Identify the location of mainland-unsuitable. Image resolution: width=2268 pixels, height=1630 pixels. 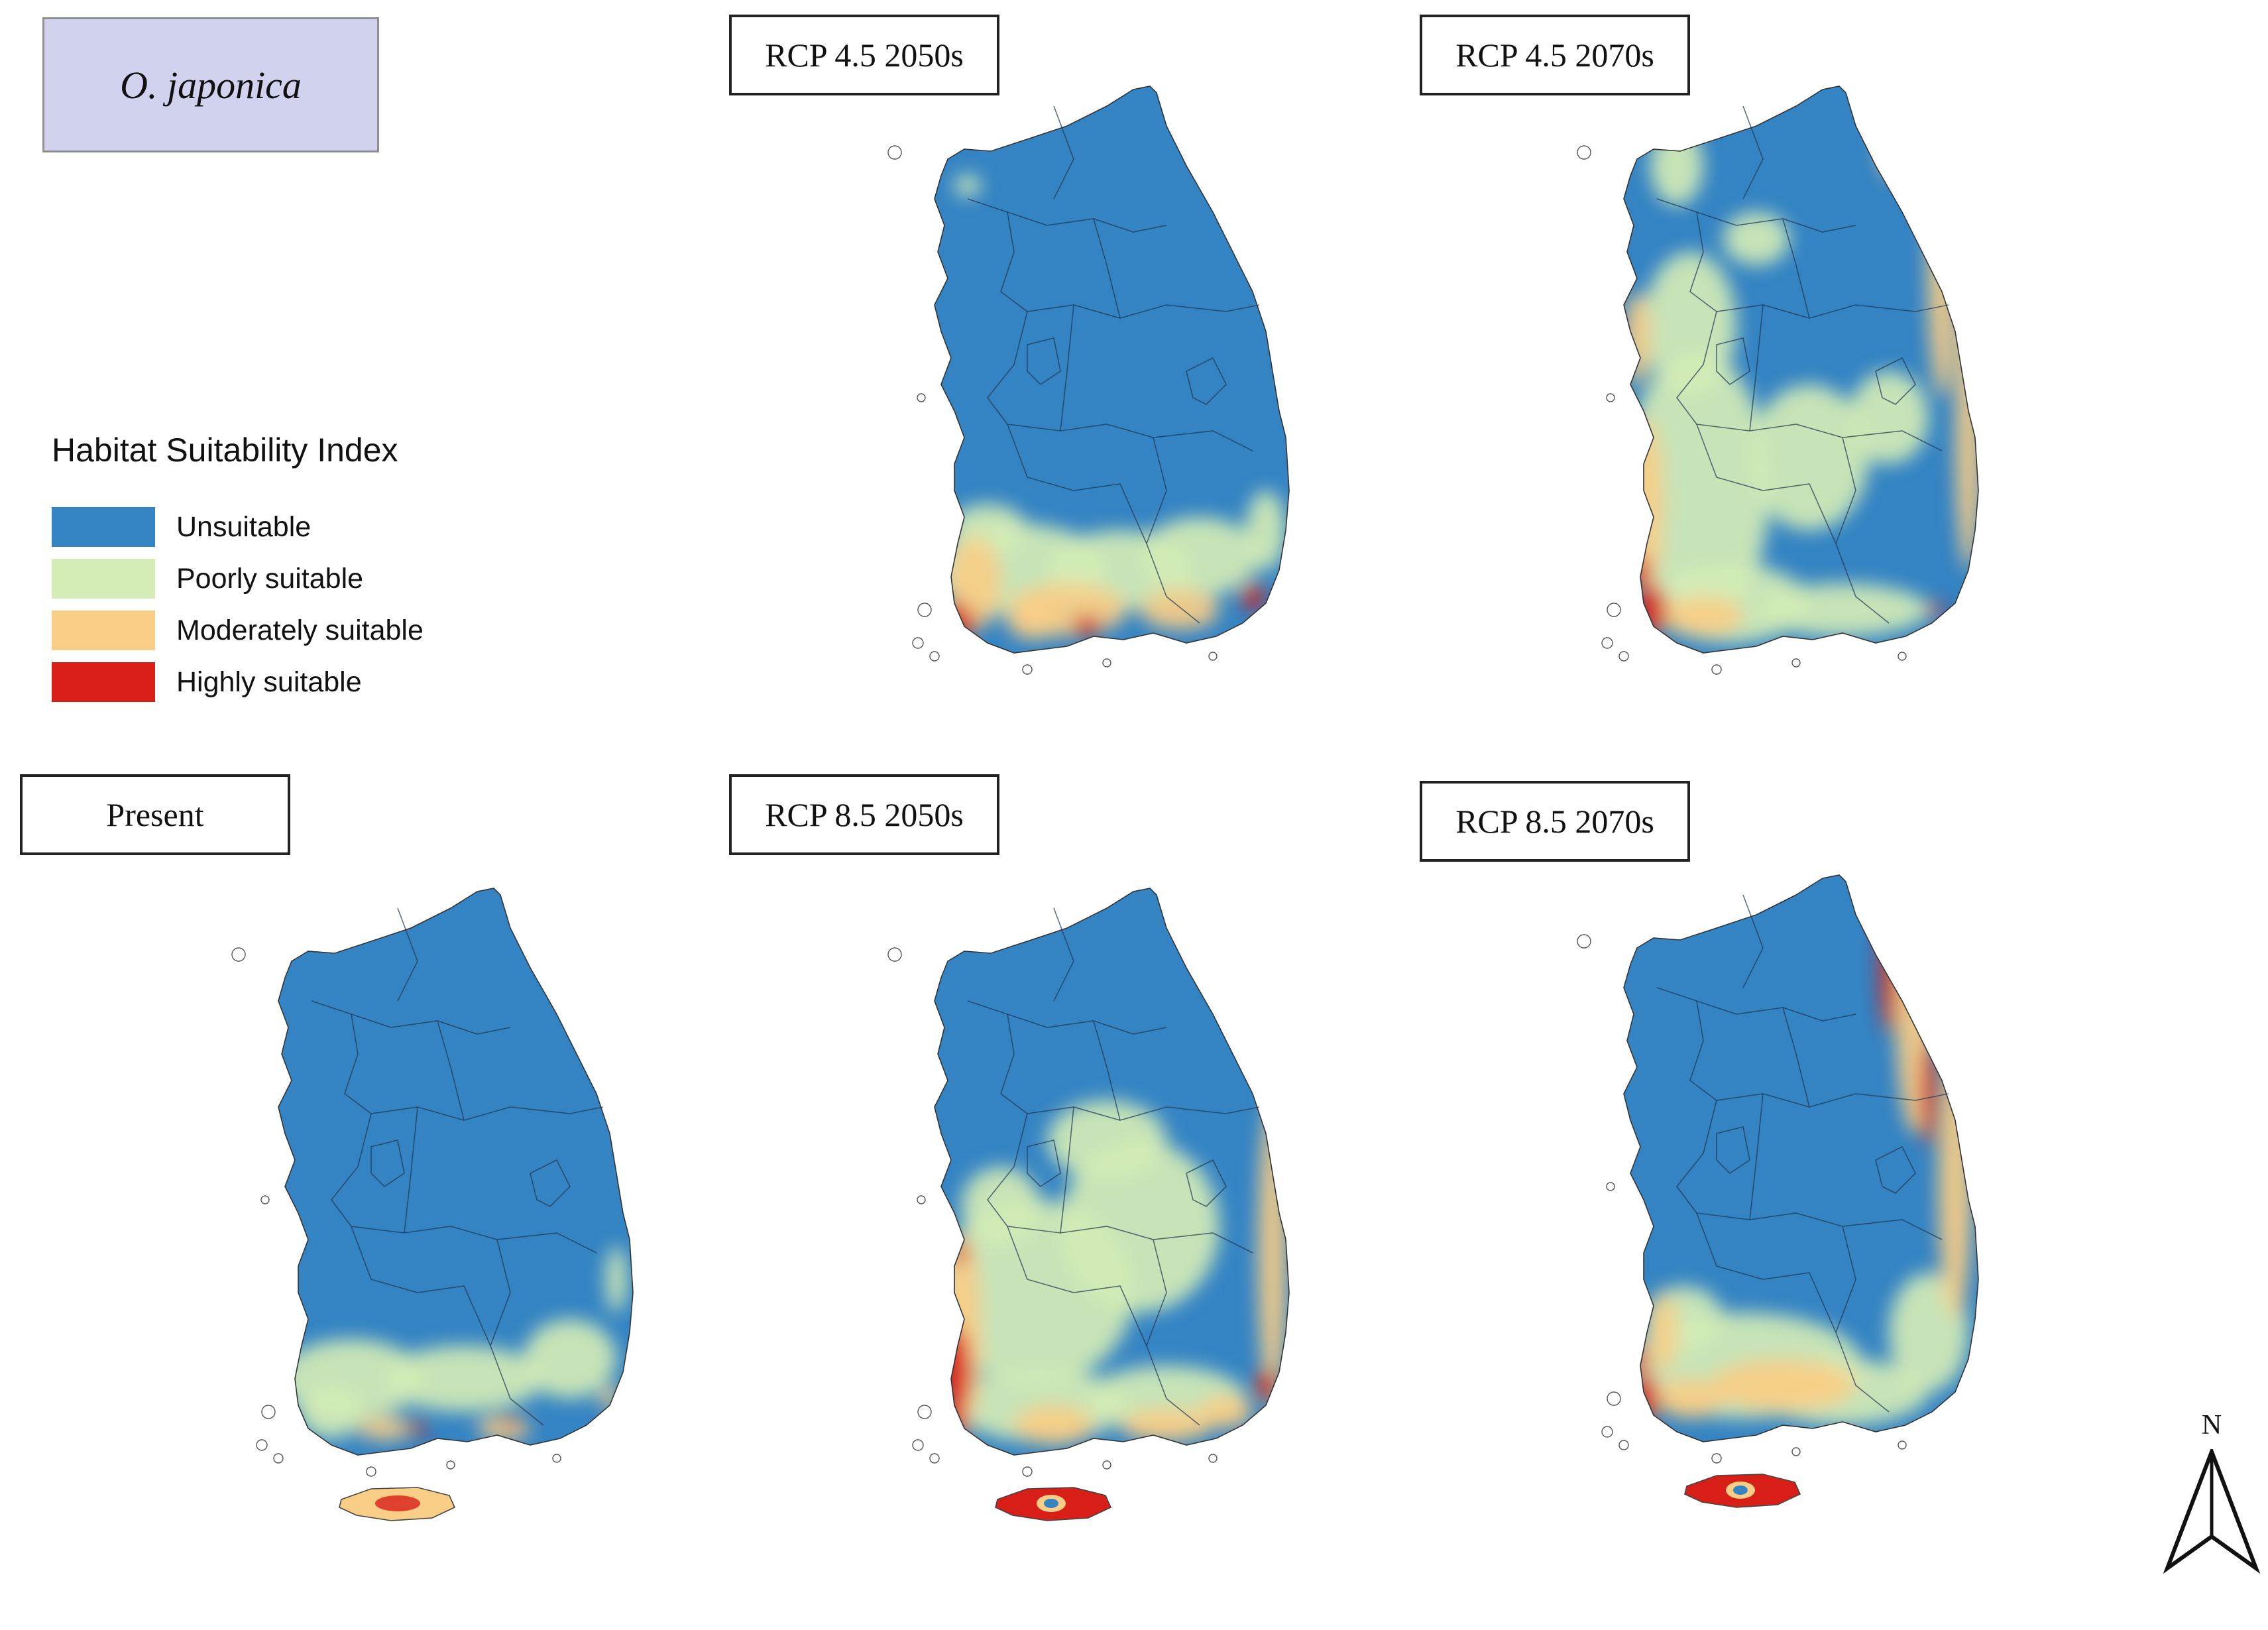
(1112, 369).